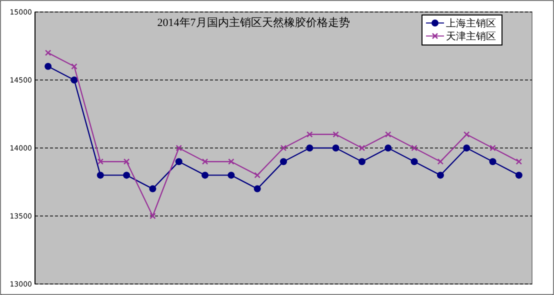 This screenshot has width=554, height=295. Describe the element at coordinates (471, 24) in the screenshot. I see `legend-label: 上海主销区` at that location.